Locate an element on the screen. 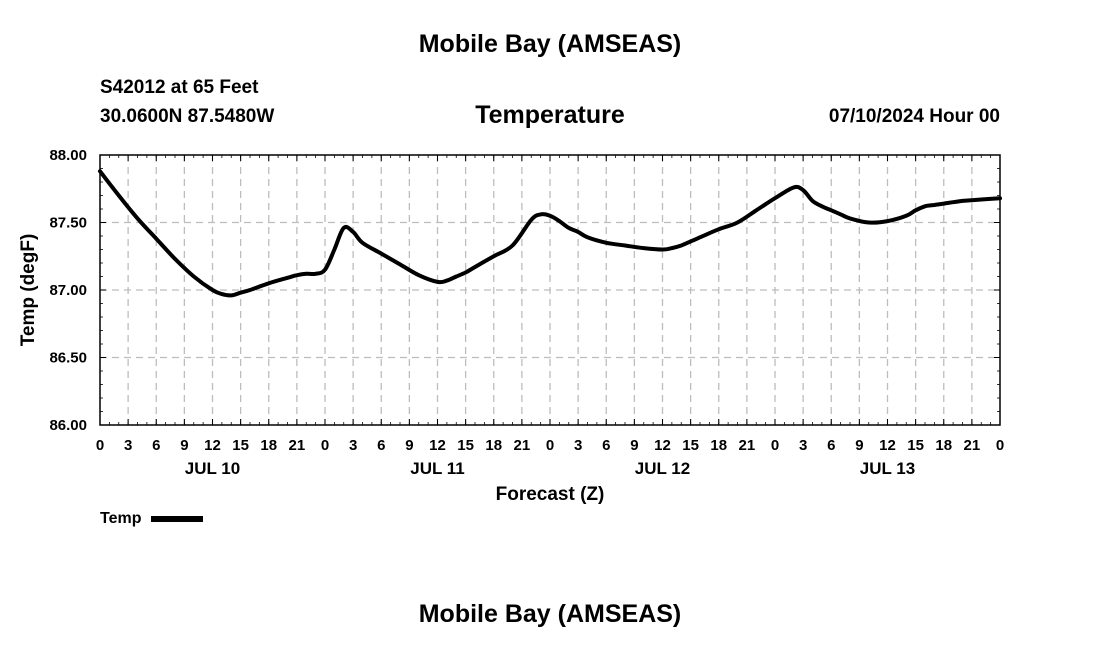 Image resolution: width=1100 pixels, height=650 pixels. y-tick-label: 87.00 is located at coordinates (68, 290).